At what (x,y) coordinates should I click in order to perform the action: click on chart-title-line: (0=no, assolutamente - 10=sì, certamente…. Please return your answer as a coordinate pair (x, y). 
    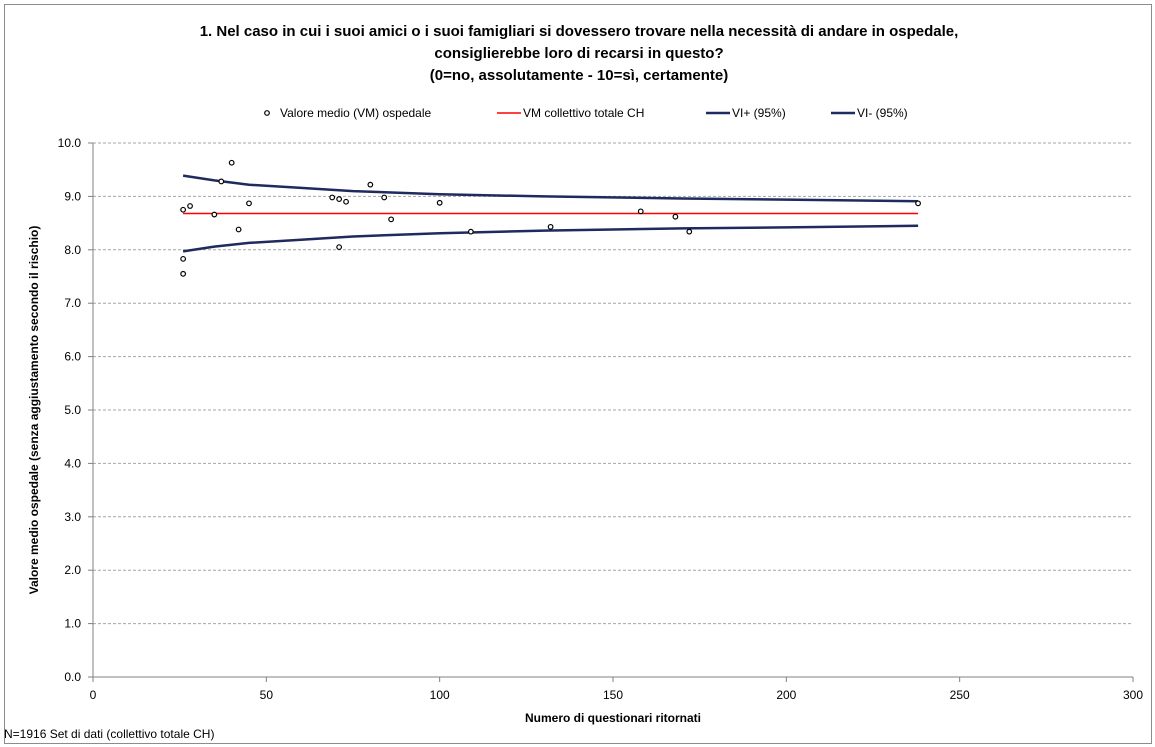
    Looking at the image, I should click on (579, 75).